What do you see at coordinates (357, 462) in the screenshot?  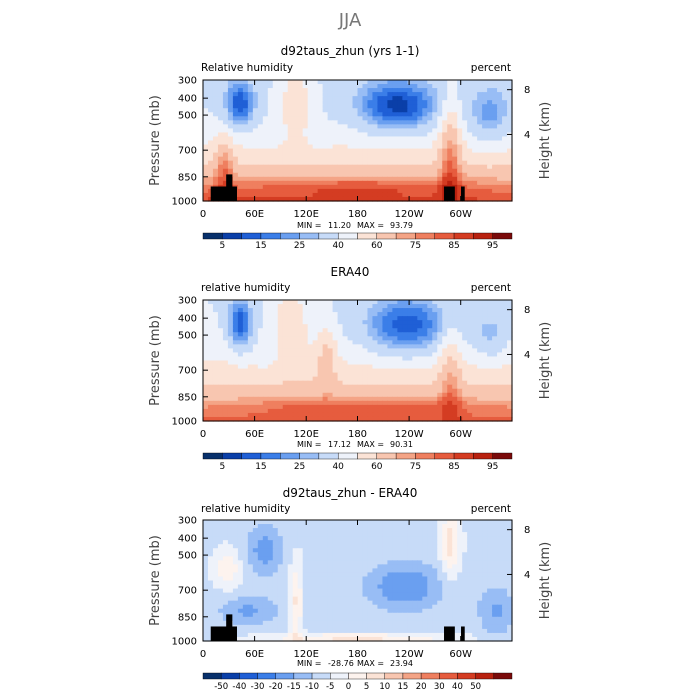 I see `colorbar: 5 15 25 40 60 75 85 95` at bounding box center [357, 462].